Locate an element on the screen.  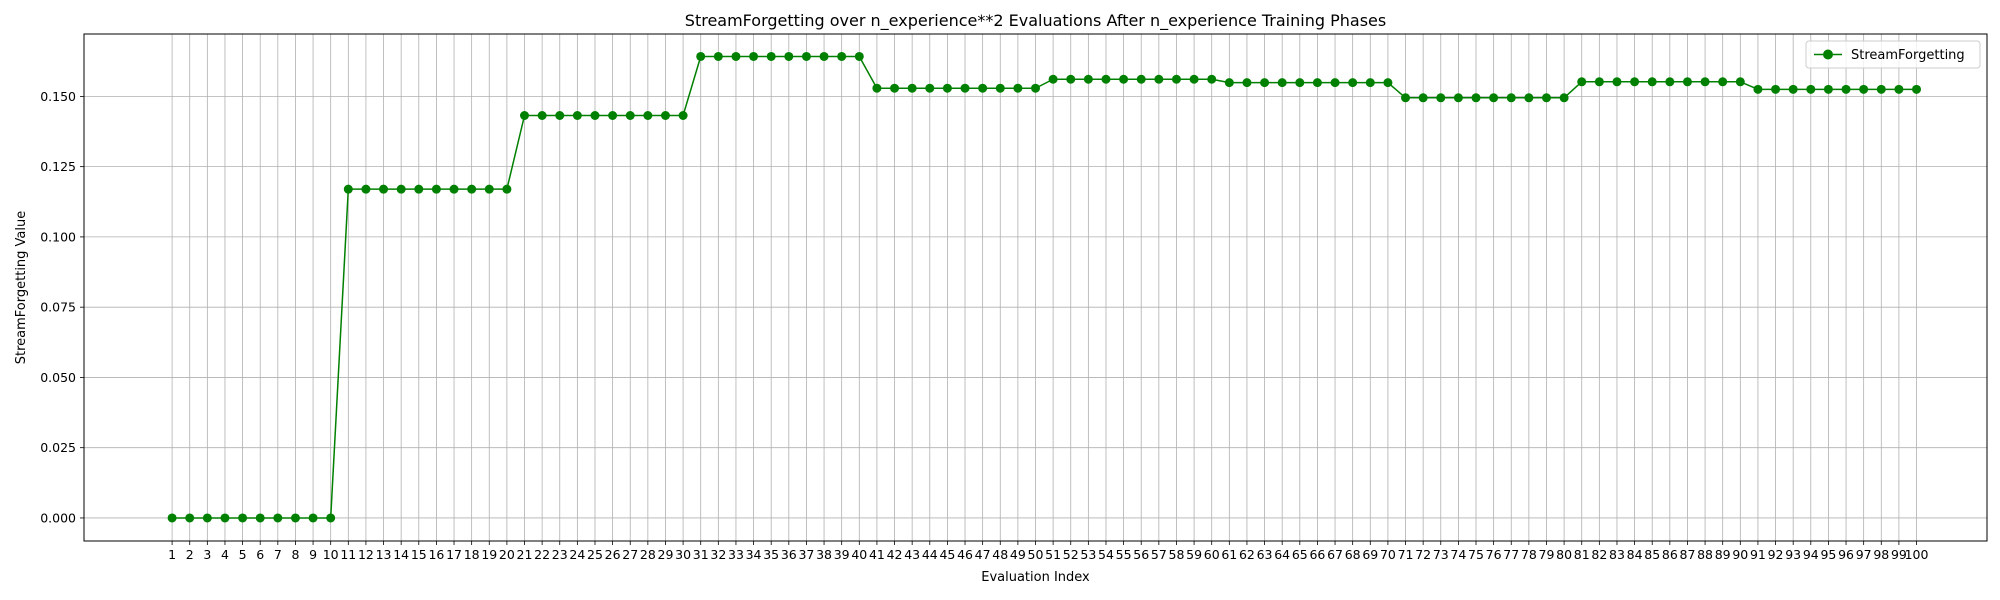
x-tick-label: 8 is located at coordinates (295, 554).